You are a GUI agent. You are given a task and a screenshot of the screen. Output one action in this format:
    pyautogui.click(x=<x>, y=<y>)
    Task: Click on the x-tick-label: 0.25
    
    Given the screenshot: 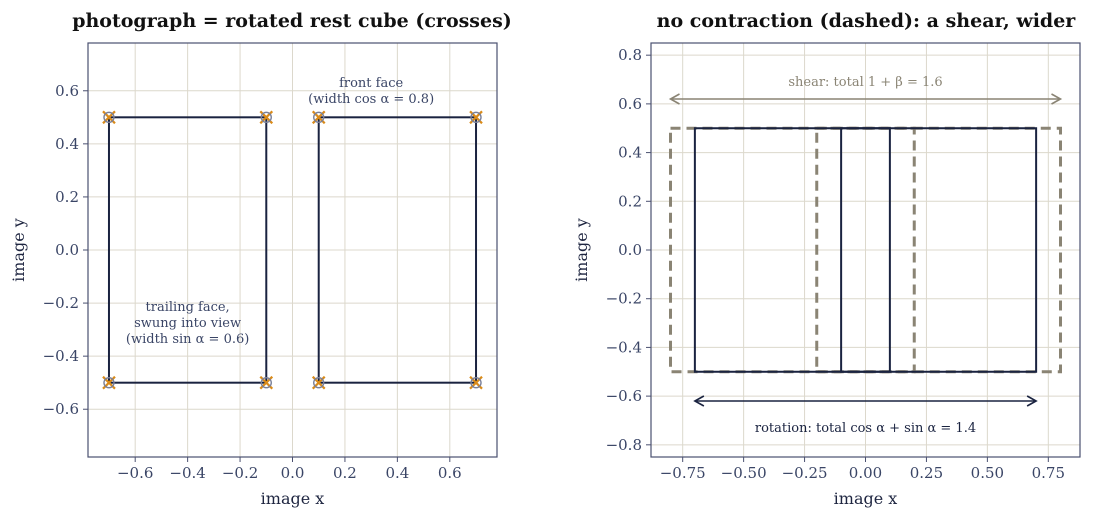 What is the action you would take?
    pyautogui.click(x=926, y=473)
    